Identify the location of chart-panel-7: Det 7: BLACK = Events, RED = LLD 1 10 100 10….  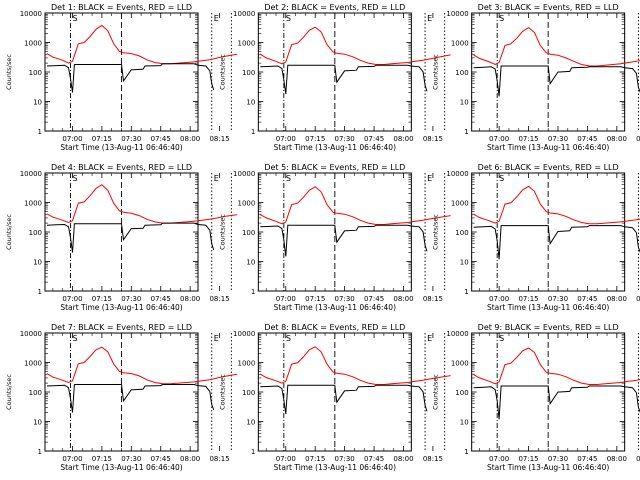
(121, 397).